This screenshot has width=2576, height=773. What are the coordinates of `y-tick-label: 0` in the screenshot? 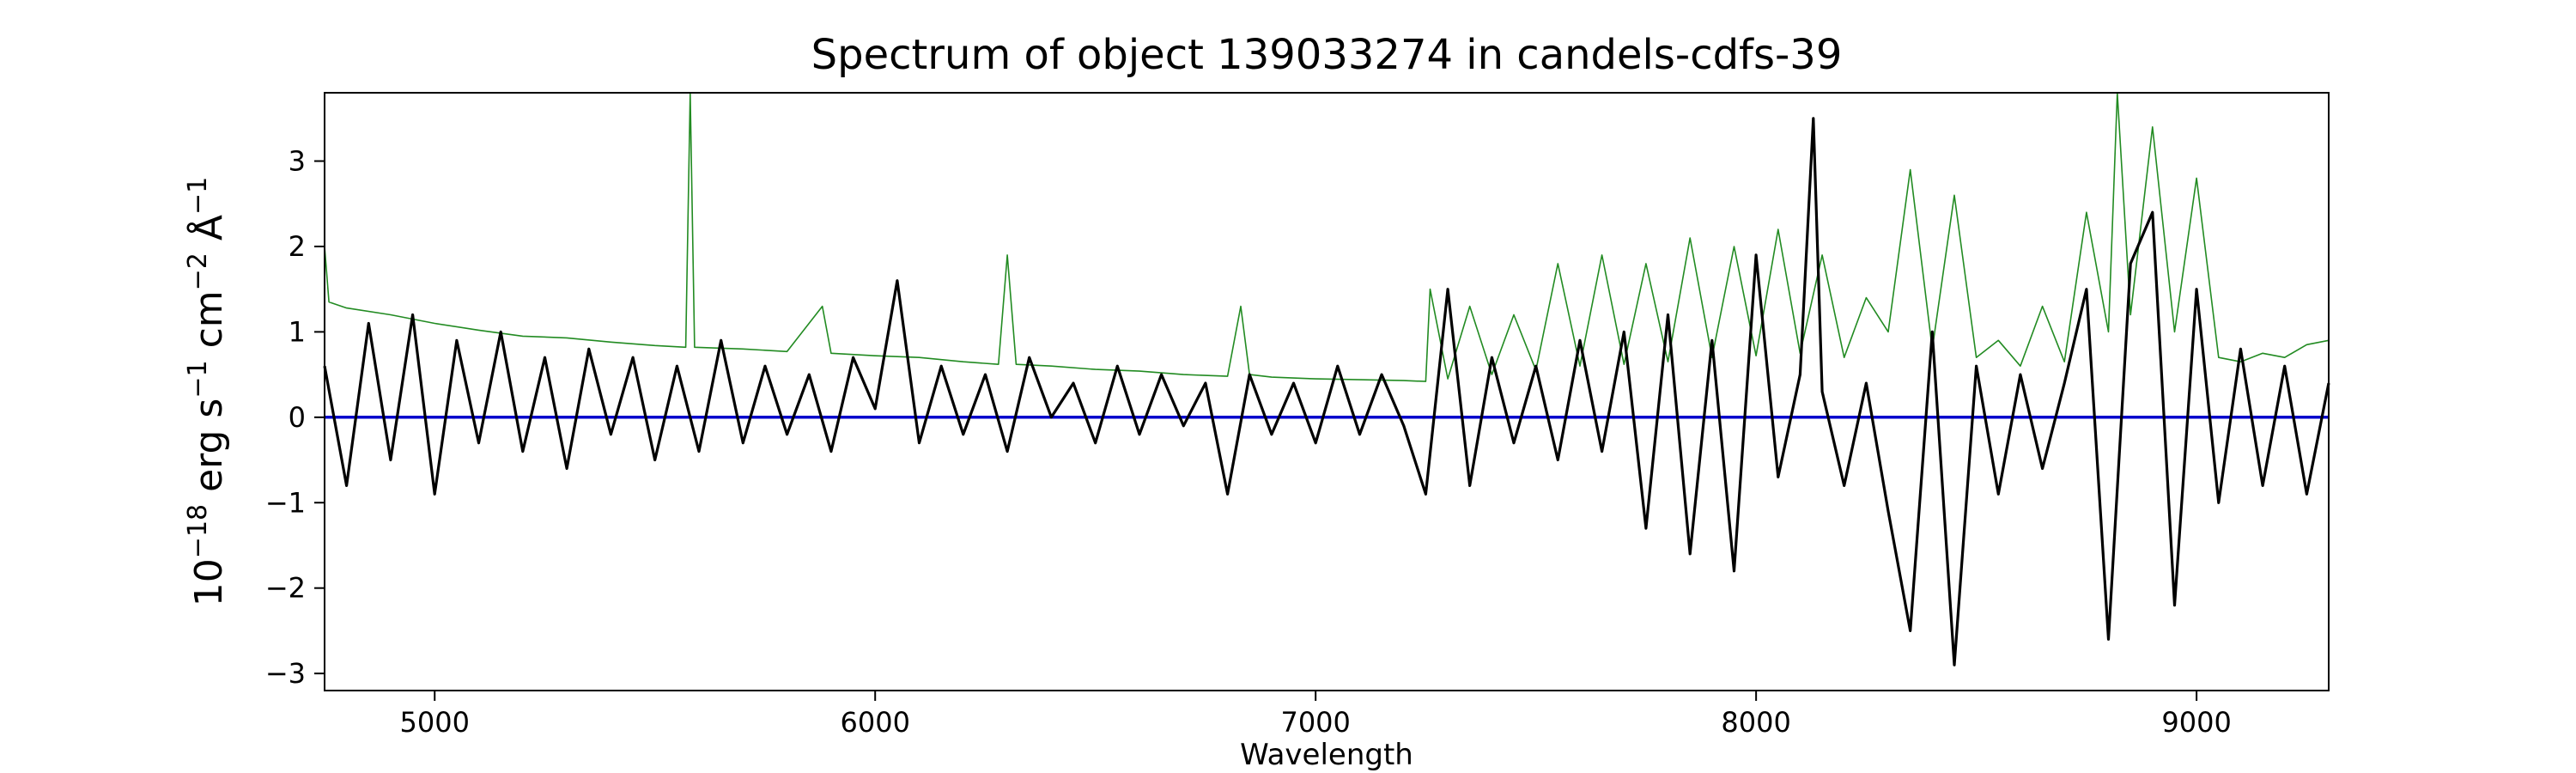 It's located at (297, 417).